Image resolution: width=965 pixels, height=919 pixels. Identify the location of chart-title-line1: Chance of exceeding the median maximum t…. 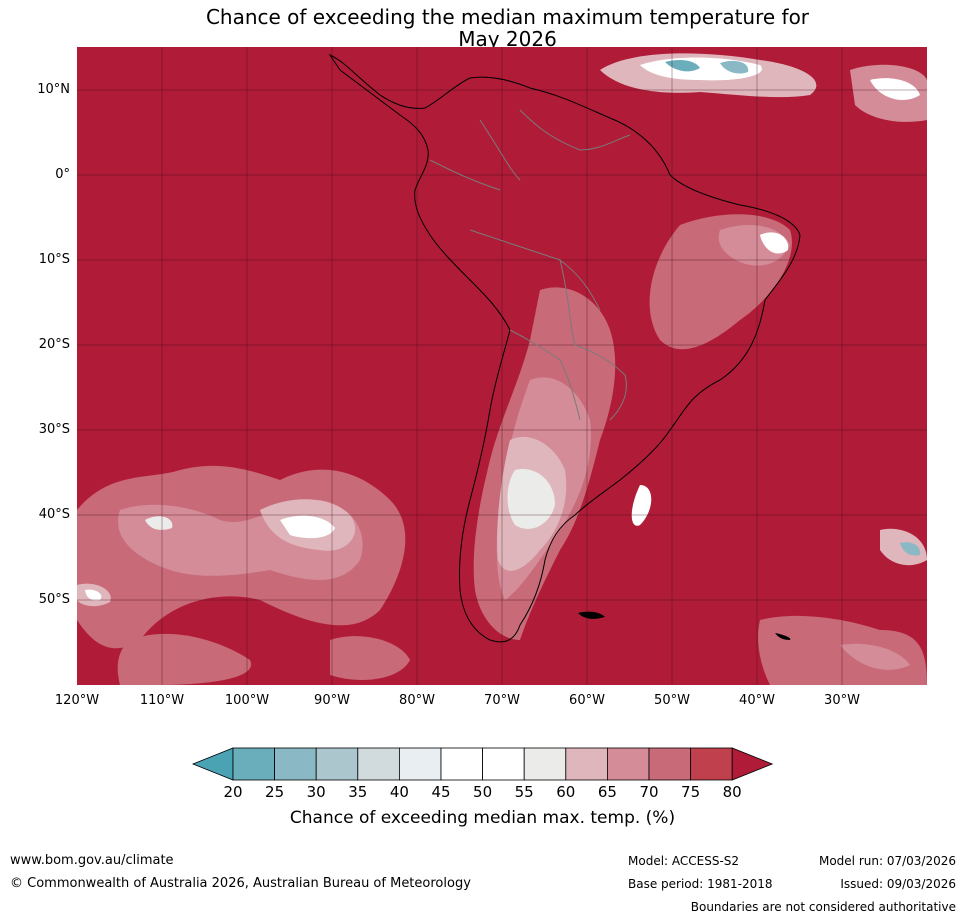
(507, 17).